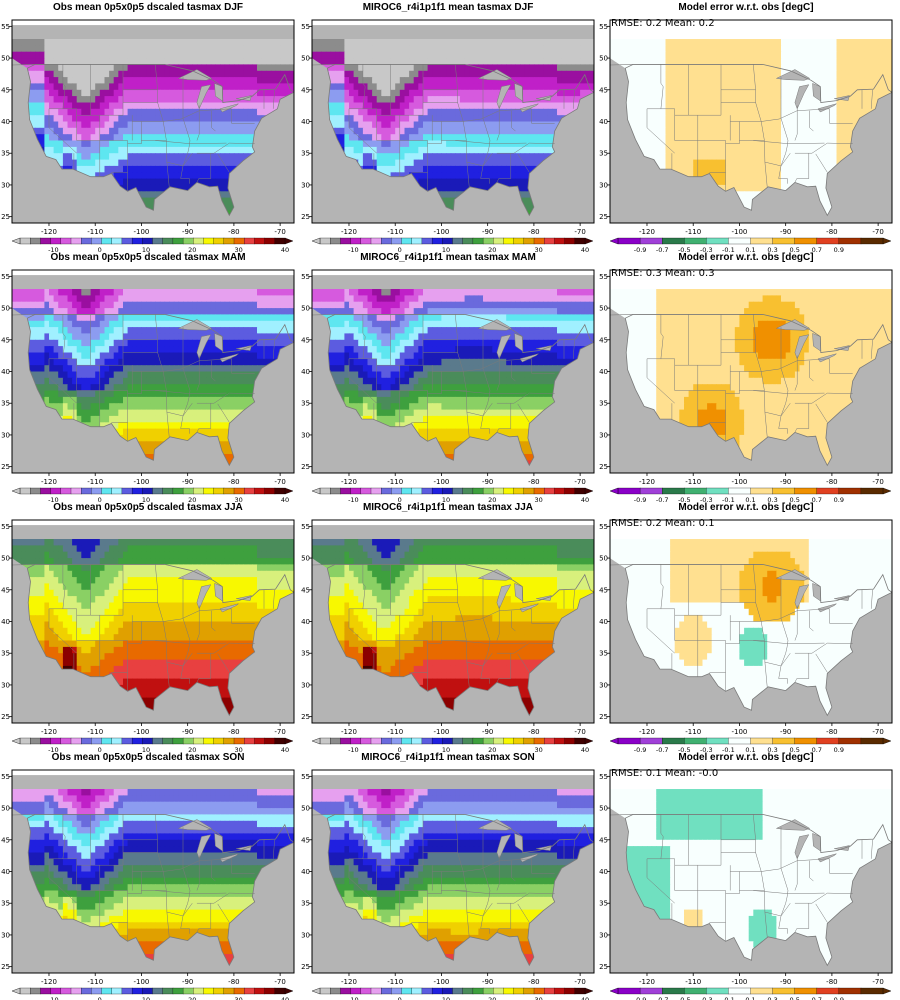  Describe the element at coordinates (160, 890) in the screenshot. I see `country-outline` at that location.